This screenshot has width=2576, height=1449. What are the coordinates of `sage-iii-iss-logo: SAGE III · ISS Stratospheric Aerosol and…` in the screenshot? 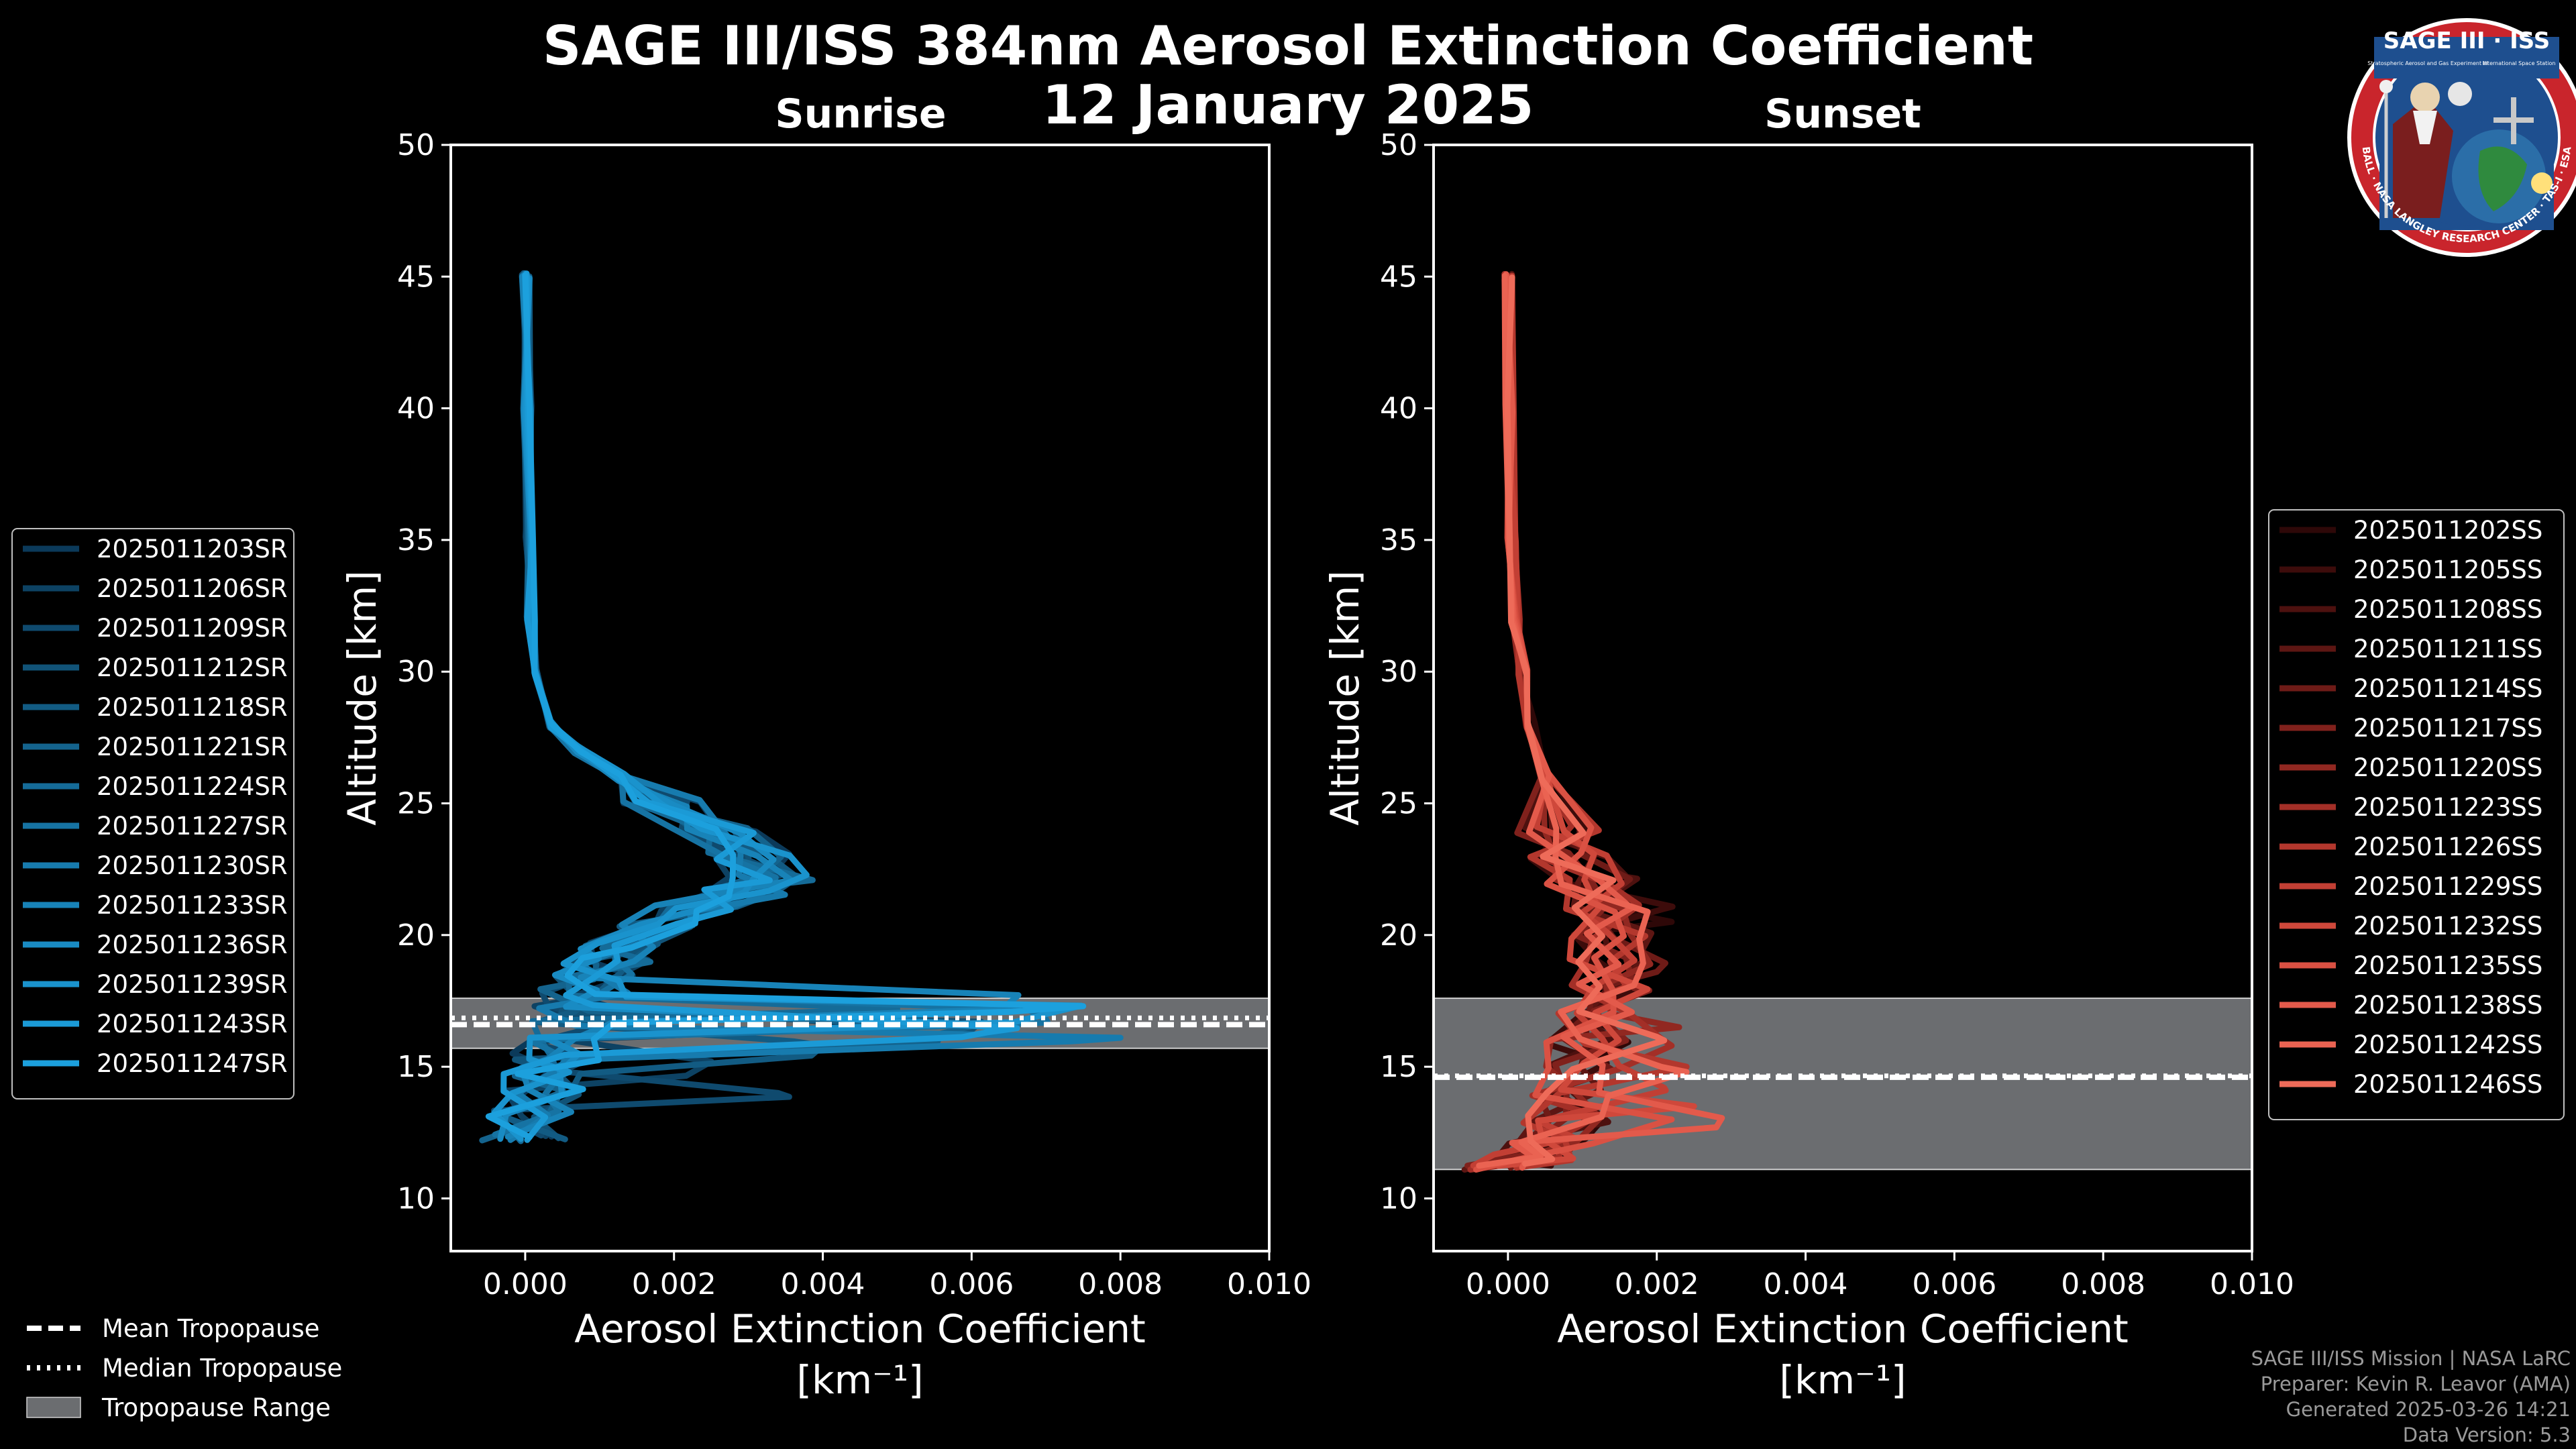 It's located at (2461, 137).